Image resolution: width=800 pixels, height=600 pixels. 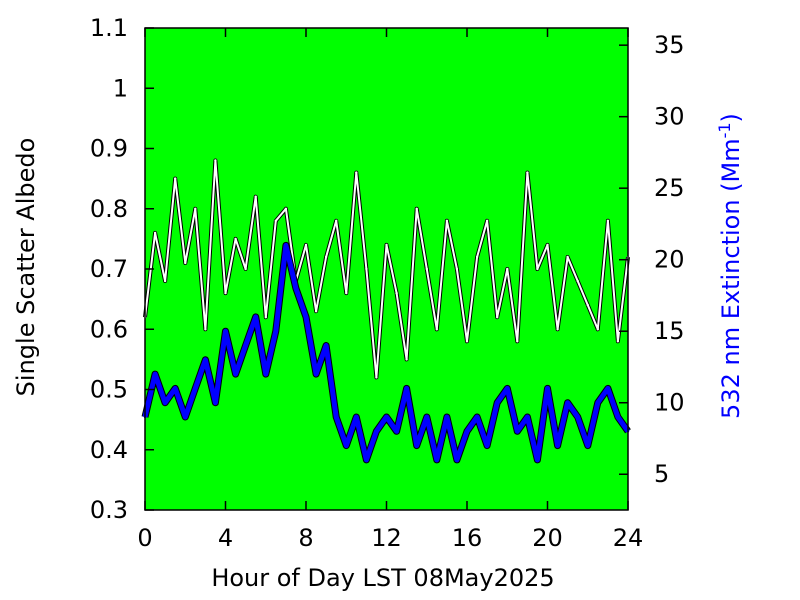 What do you see at coordinates (26, 267) in the screenshot?
I see `y-left-axis-title: Single Scatter Albedo` at bounding box center [26, 267].